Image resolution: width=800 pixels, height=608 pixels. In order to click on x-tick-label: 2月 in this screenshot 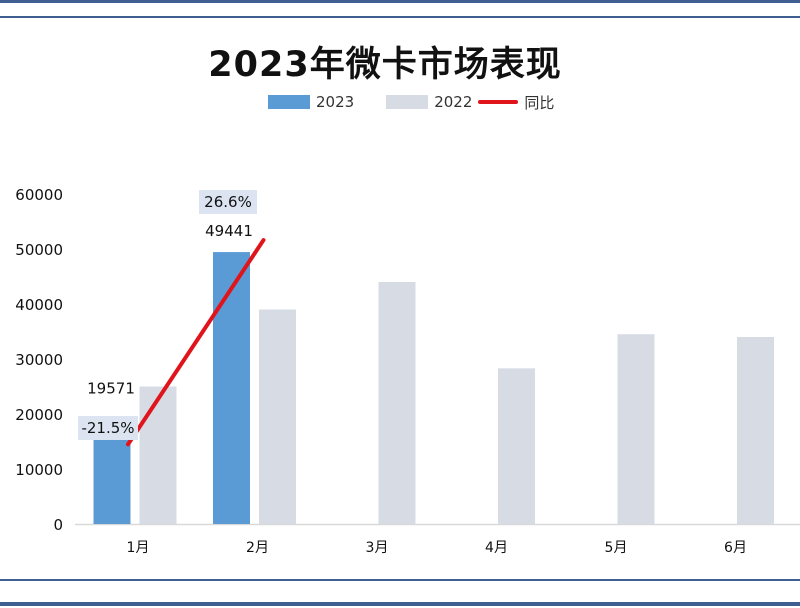, I will do `click(257, 548)`.